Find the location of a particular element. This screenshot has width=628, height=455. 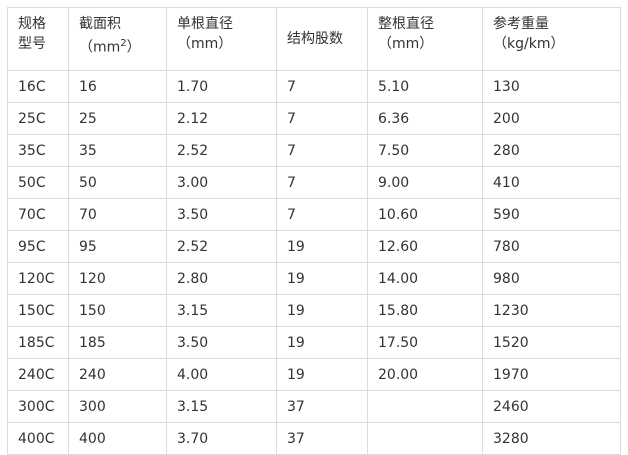

table-cell: 70C is located at coordinates (38, 214).